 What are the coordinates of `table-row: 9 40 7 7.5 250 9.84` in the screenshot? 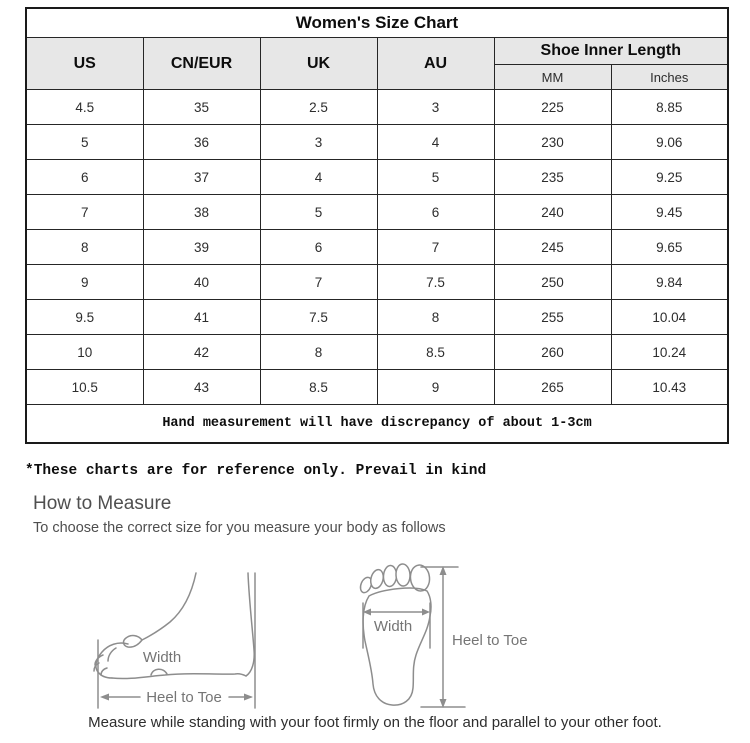 It's located at (377, 282).